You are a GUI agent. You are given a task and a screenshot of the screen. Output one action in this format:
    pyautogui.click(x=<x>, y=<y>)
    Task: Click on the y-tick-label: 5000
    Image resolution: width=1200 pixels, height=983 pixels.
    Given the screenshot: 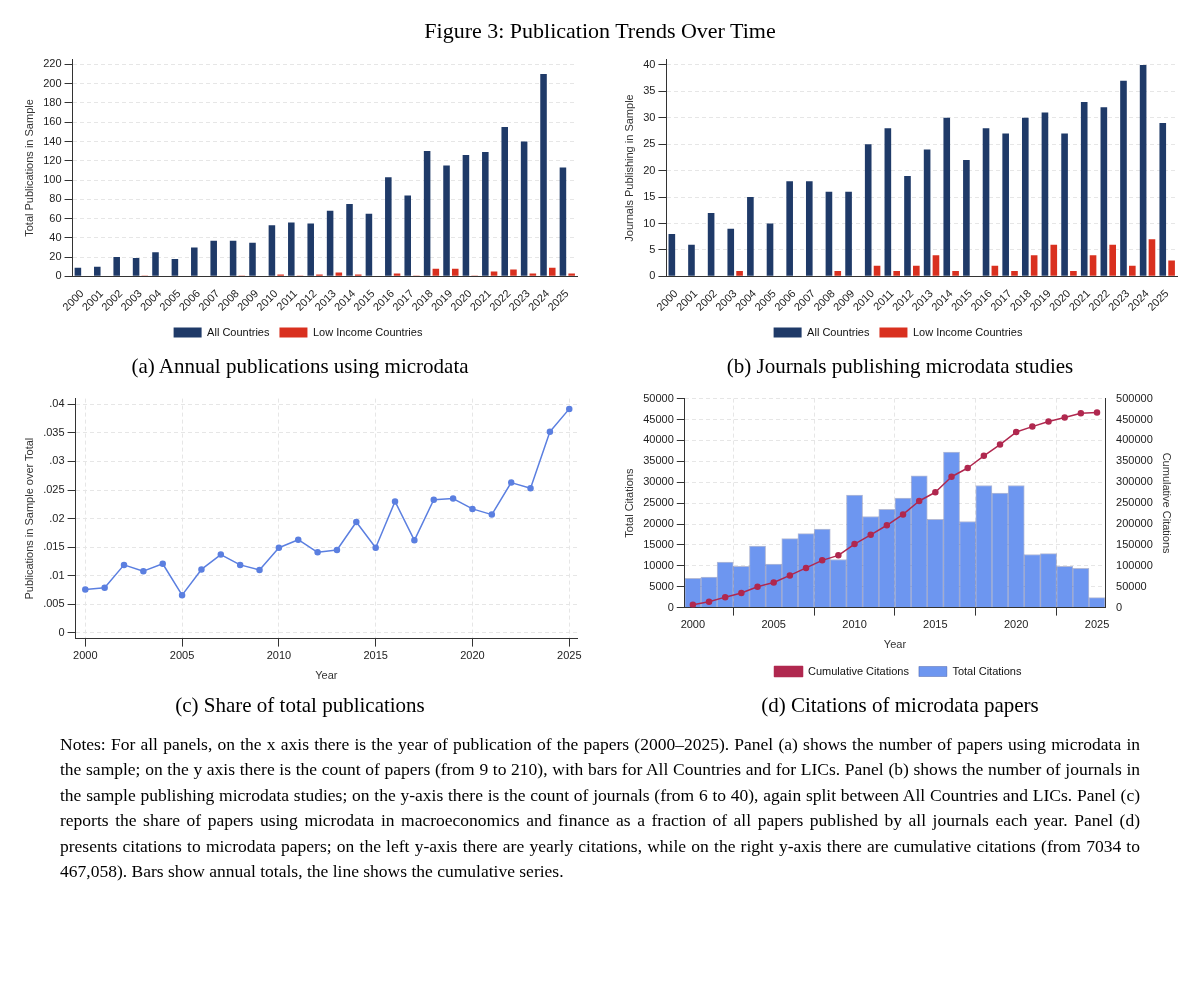 What is the action you would take?
    pyautogui.click(x=661, y=585)
    